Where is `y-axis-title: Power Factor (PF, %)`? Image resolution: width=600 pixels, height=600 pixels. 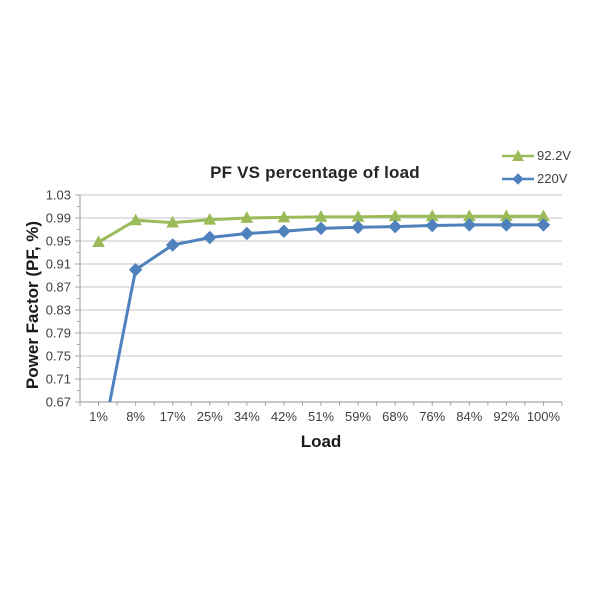 y-axis-title: Power Factor (PF, %) is located at coordinates (32, 305).